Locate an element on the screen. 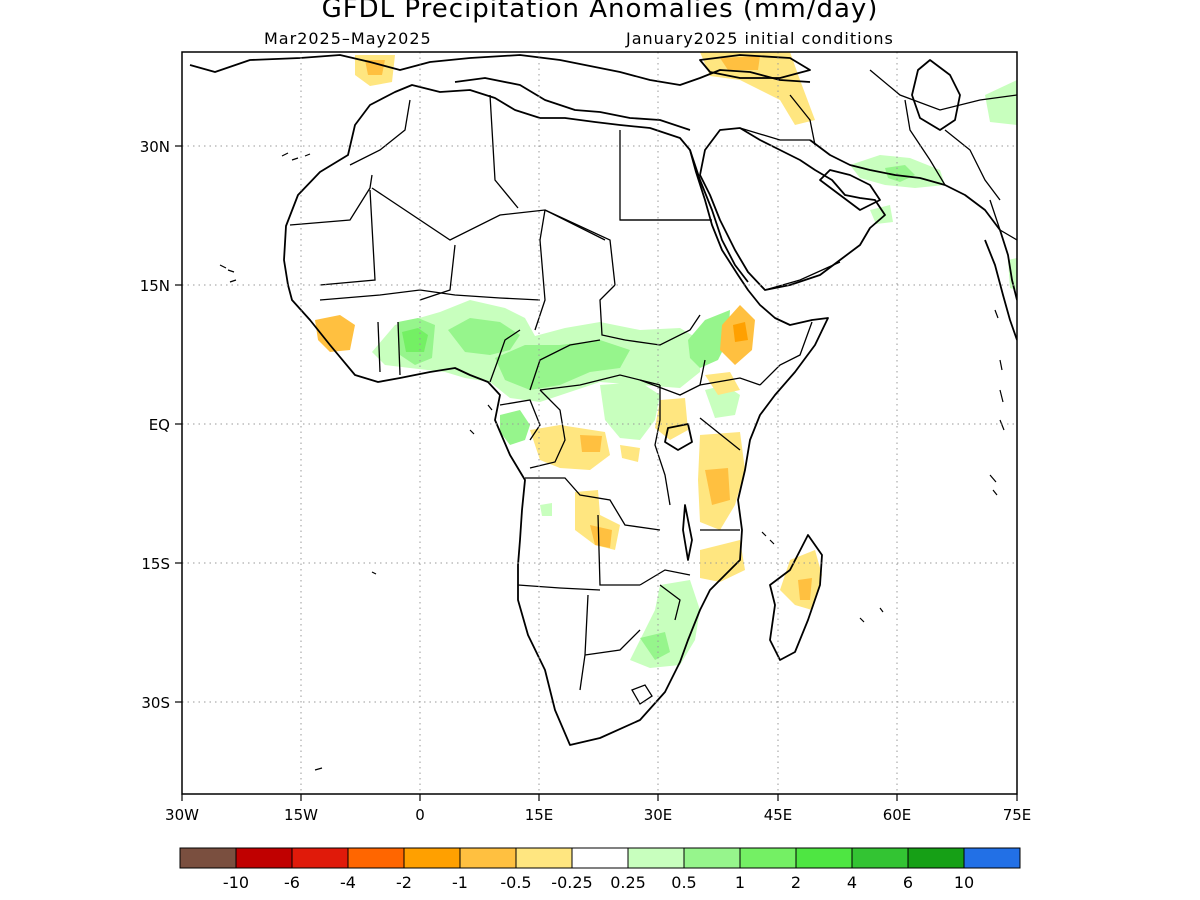 This screenshot has height=900, width=1200. border-ethiopia-somalia is located at coordinates (786, 353).